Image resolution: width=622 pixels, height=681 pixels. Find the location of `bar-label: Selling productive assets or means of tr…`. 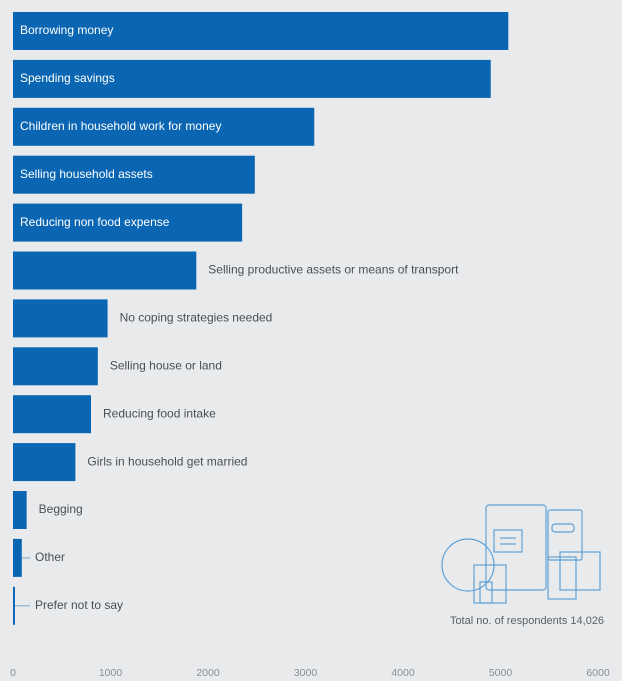

bar-label: Selling productive assets or means of tr… is located at coordinates (333, 270).